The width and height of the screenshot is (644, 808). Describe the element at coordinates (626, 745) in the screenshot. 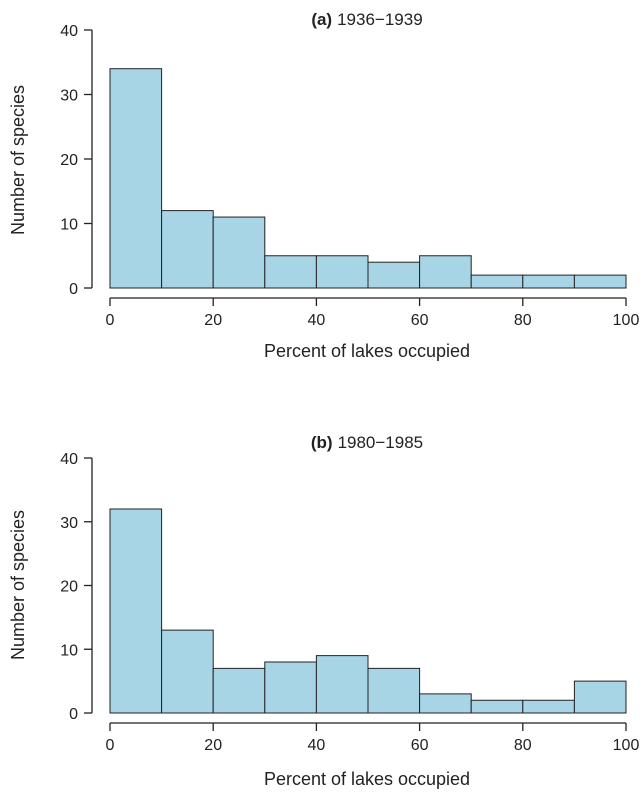

I see `panel-b-x-tick-label-5: 100` at that location.